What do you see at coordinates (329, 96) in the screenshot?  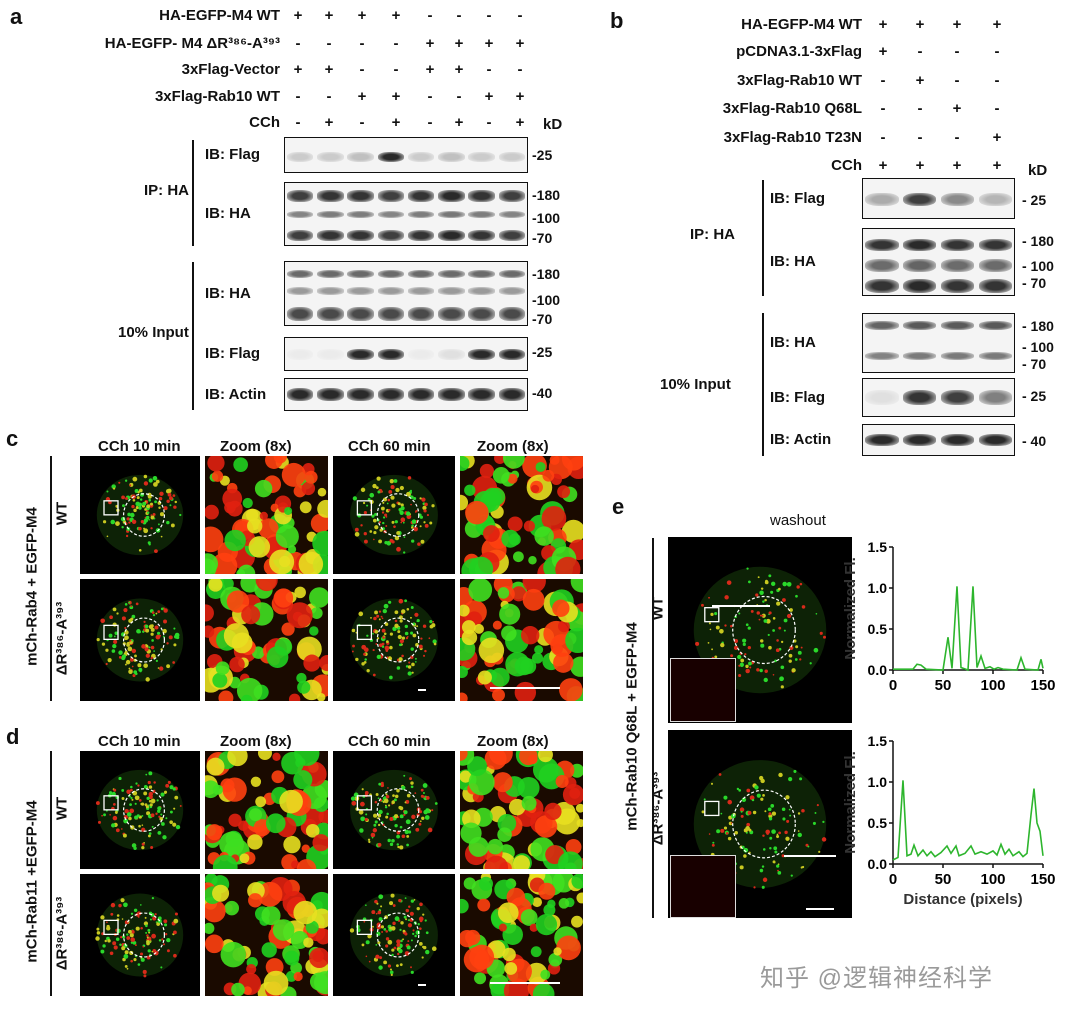 I see `condition-sign: -` at bounding box center [329, 96].